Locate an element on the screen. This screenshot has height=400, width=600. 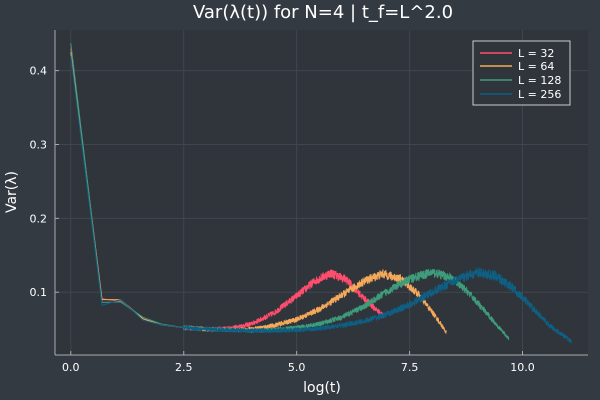
x-tick-label: 5.0 is located at coordinates (297, 367).